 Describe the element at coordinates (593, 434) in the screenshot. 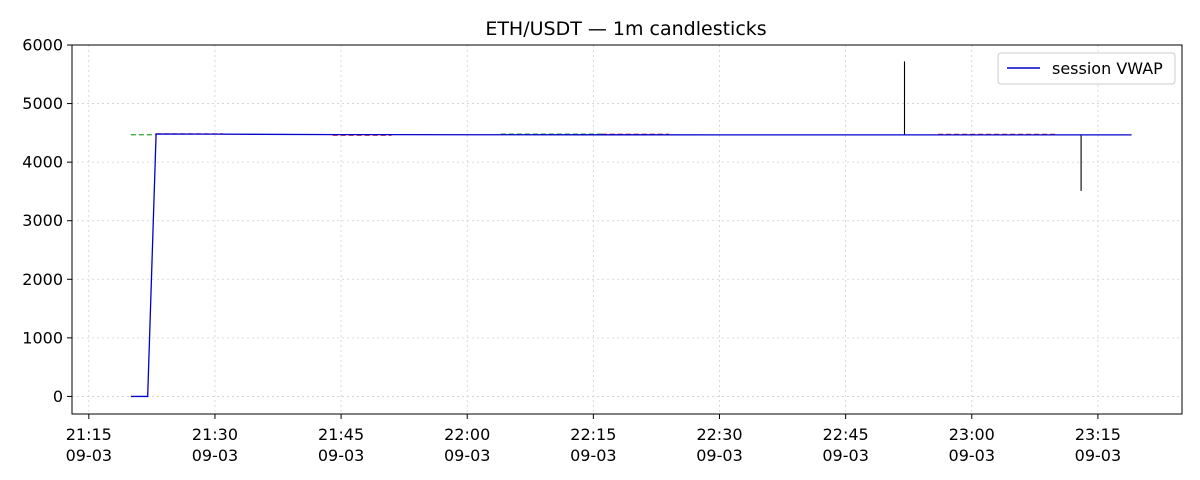

I see `x-tick-label-time: 22:15` at that location.